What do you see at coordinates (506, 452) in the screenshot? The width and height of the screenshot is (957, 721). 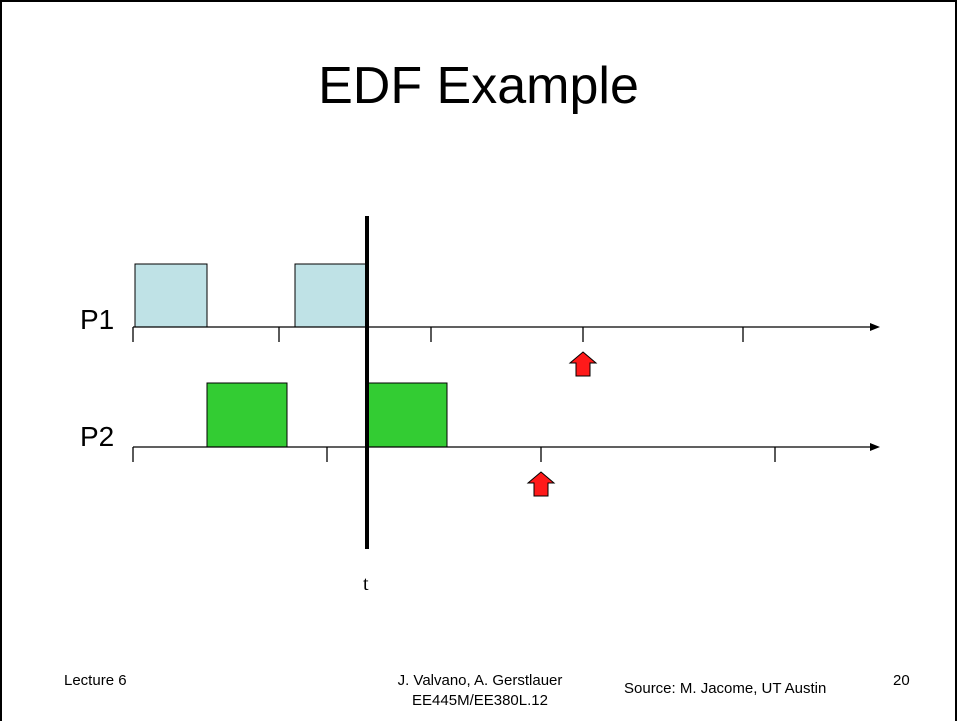 I see `p2-time-axis` at bounding box center [506, 452].